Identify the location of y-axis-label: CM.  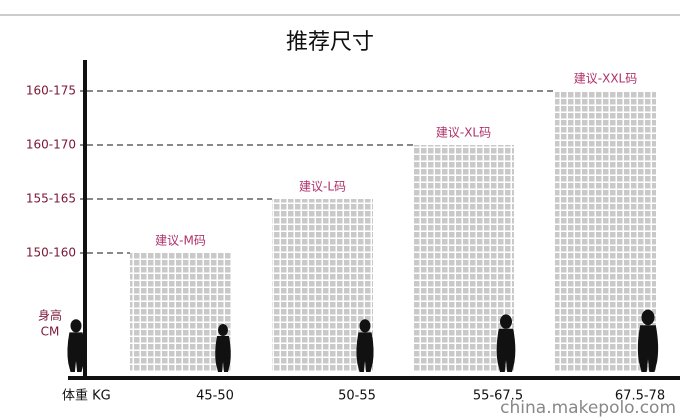
(50, 332).